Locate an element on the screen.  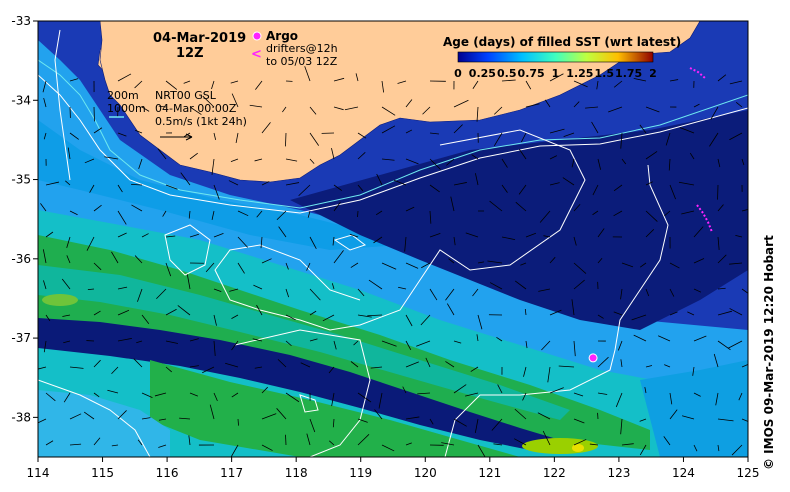
vector-scale-arrowhead is located at coordinates (189, 137).